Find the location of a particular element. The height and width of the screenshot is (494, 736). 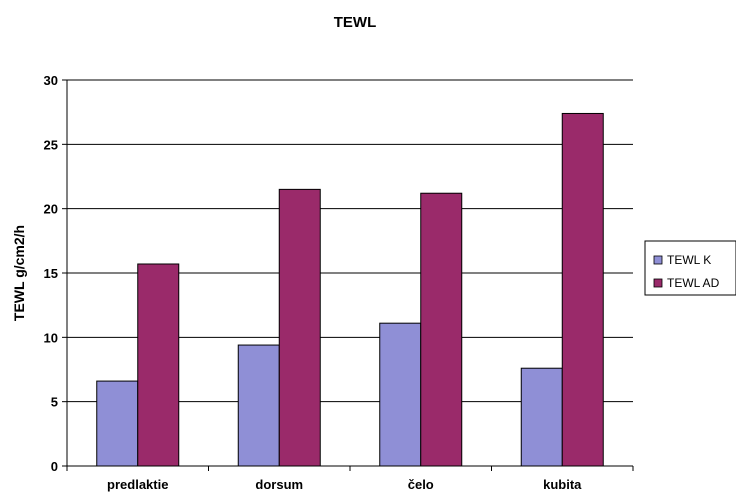

x-tick-label: predlaktie is located at coordinates (137, 484).